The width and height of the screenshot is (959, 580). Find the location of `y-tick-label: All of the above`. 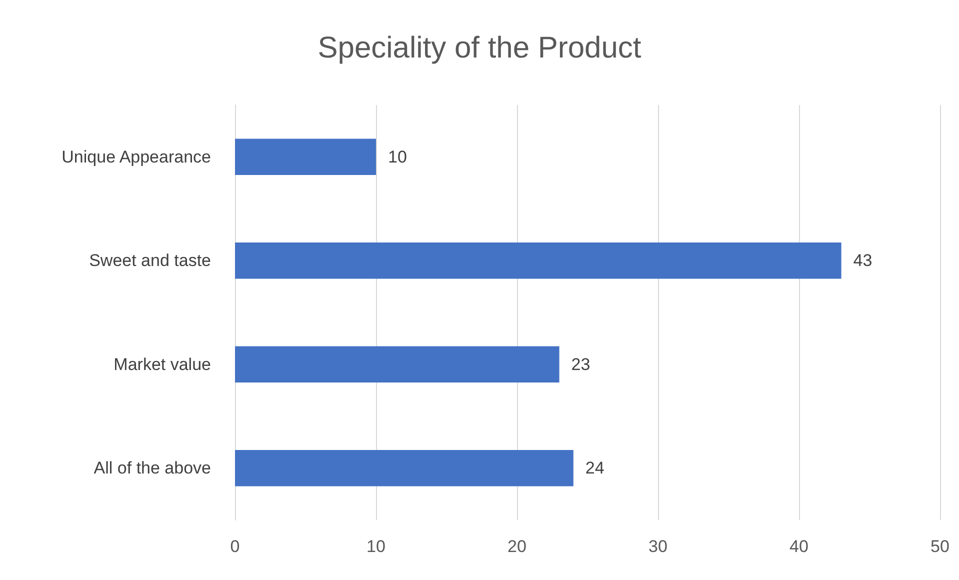

y-tick-label: All of the above is located at coordinates (152, 468).